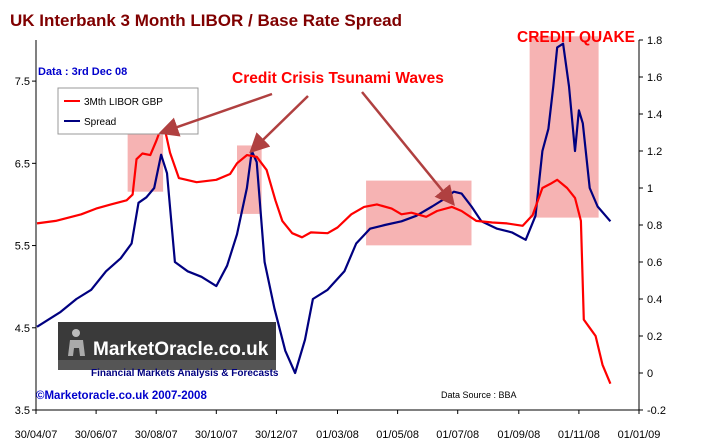 The height and width of the screenshot is (448, 712). Describe the element at coordinates (654, 300) in the screenshot. I see `right-tick-label: 0.4` at that location.